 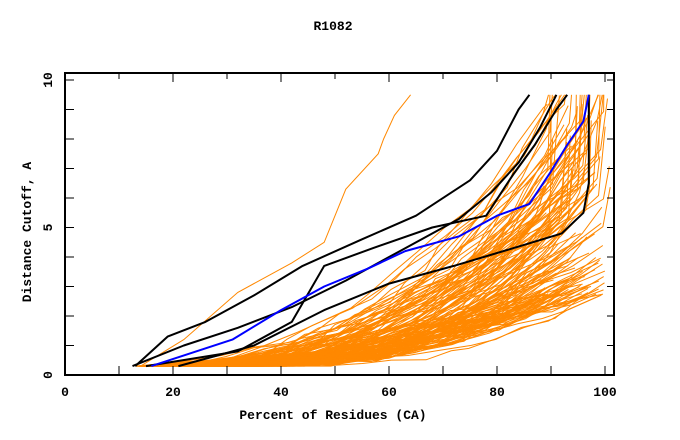 What do you see at coordinates (173, 392) in the screenshot?
I see `x-tick-label: 20` at bounding box center [173, 392].